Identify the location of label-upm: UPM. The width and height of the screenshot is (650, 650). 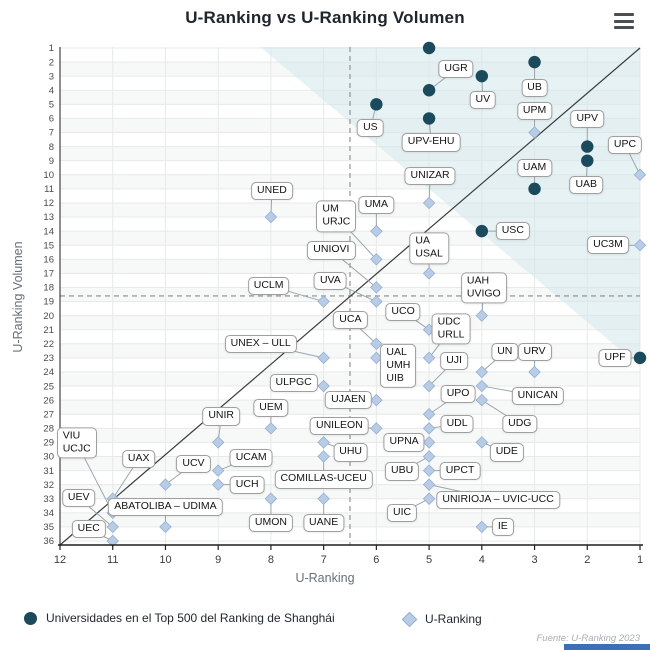
(534, 110).